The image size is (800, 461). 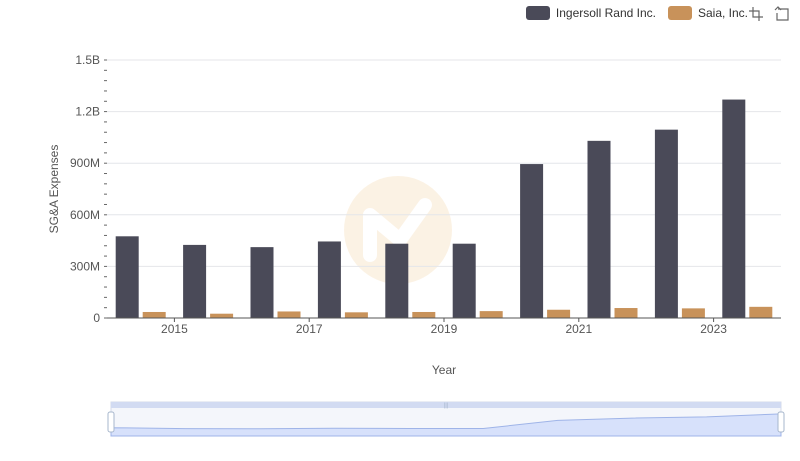 What do you see at coordinates (444, 329) in the screenshot?
I see `x-tick-label: 2019` at bounding box center [444, 329].